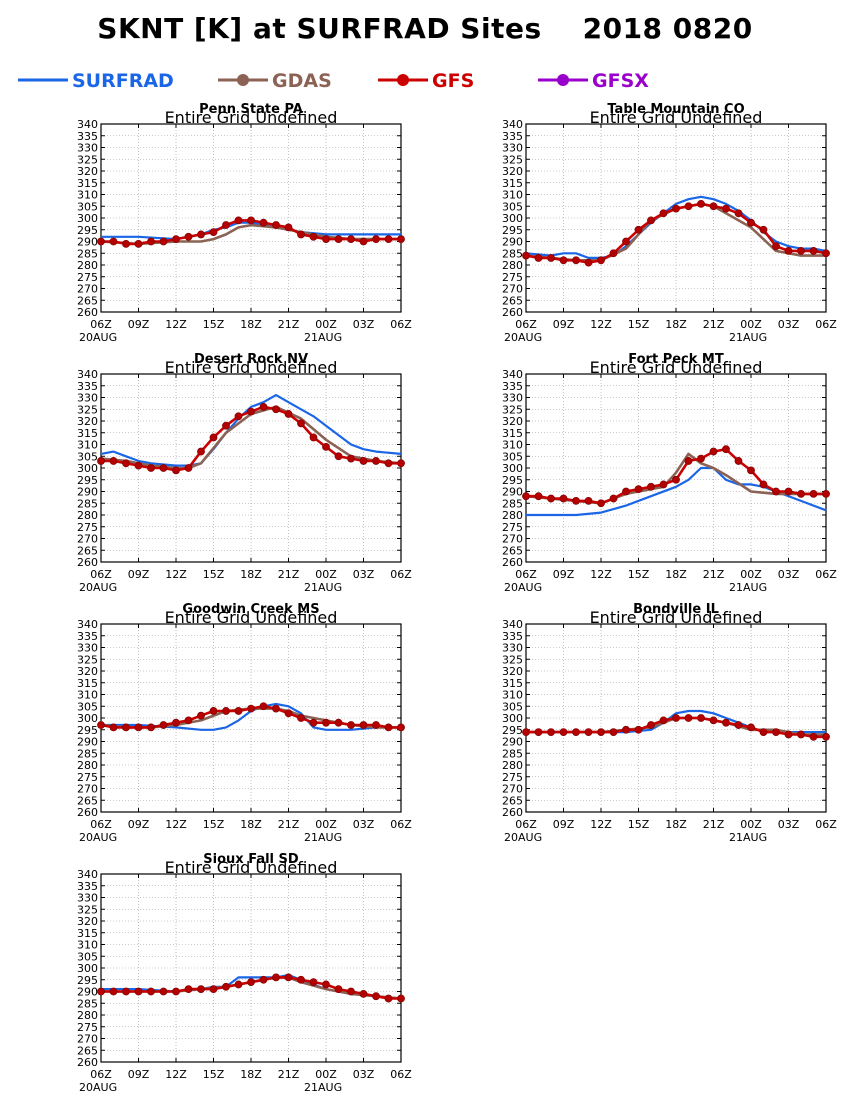  What do you see at coordinates (676, 117) in the screenshot?
I see `panel-note: Entire Grid Undefined` at bounding box center [676, 117].